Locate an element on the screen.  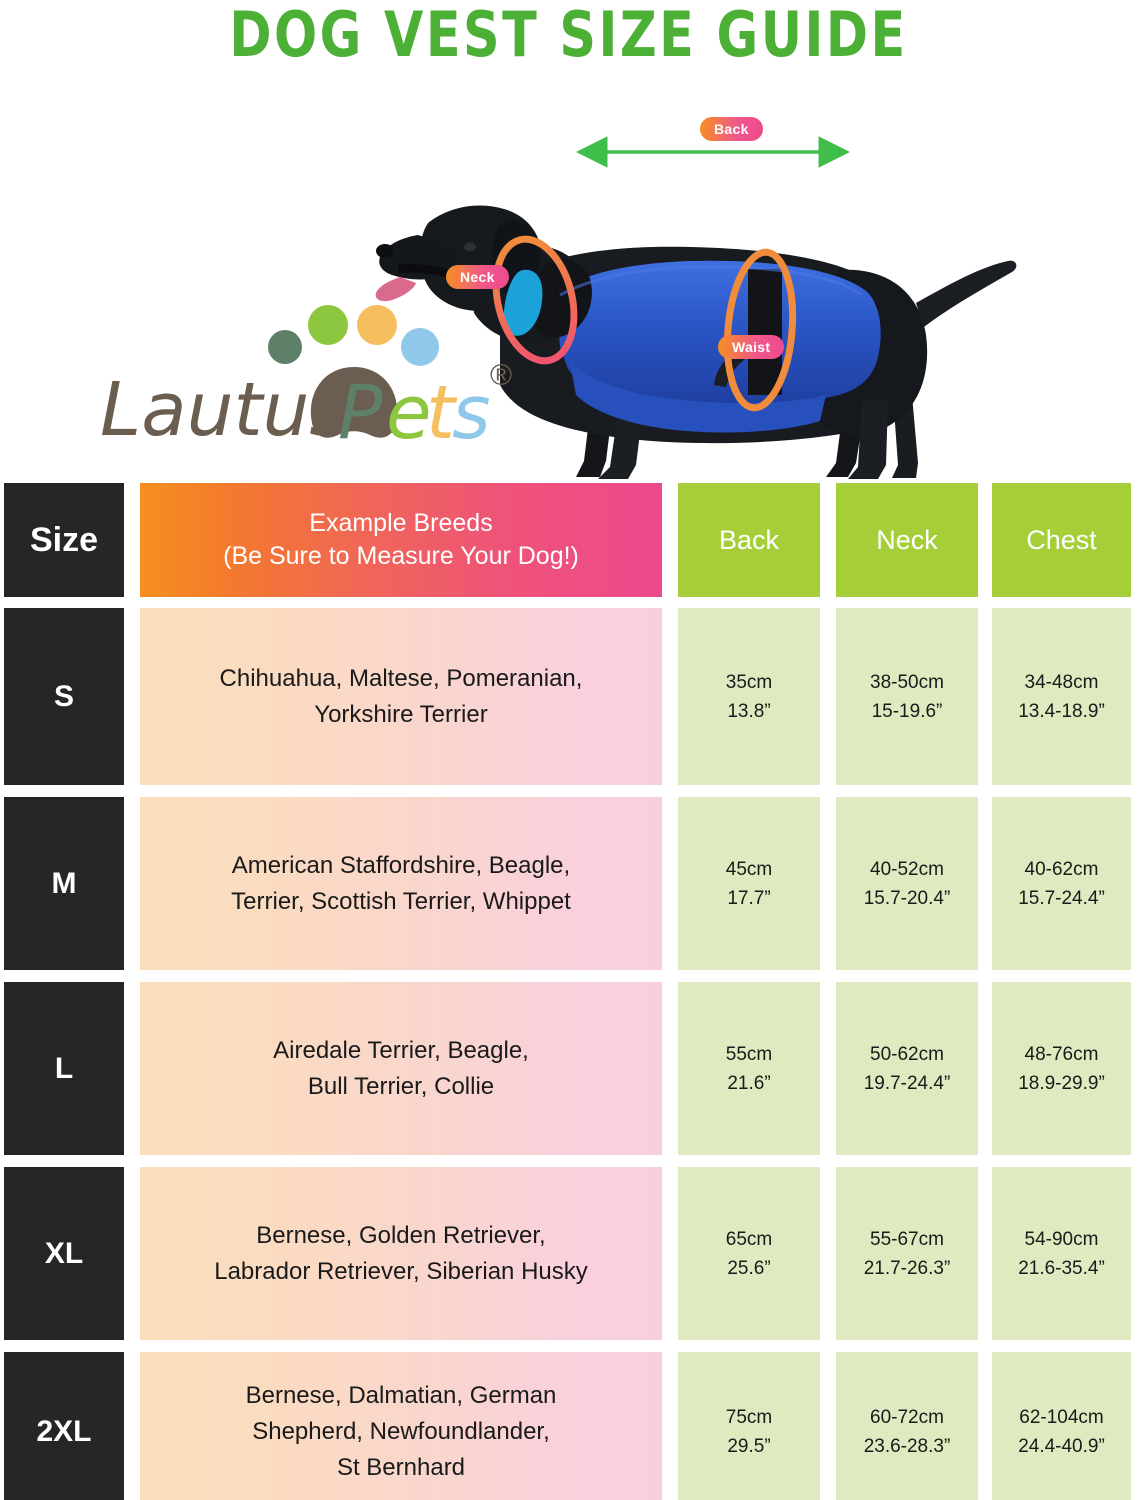
row-back-measure: 75cm 29.5” is located at coordinates (749, 1426).